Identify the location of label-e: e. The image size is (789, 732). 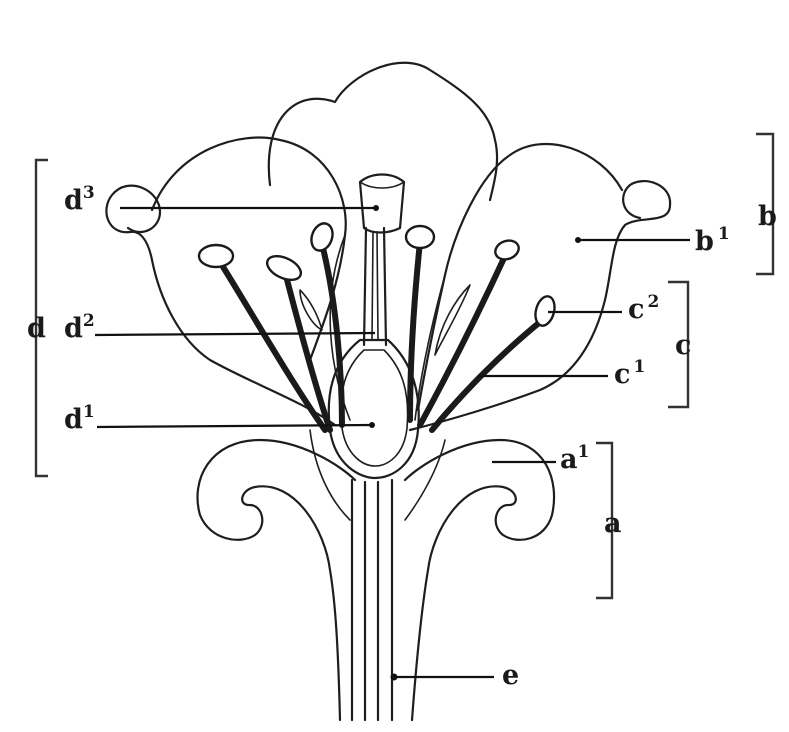
(510, 675).